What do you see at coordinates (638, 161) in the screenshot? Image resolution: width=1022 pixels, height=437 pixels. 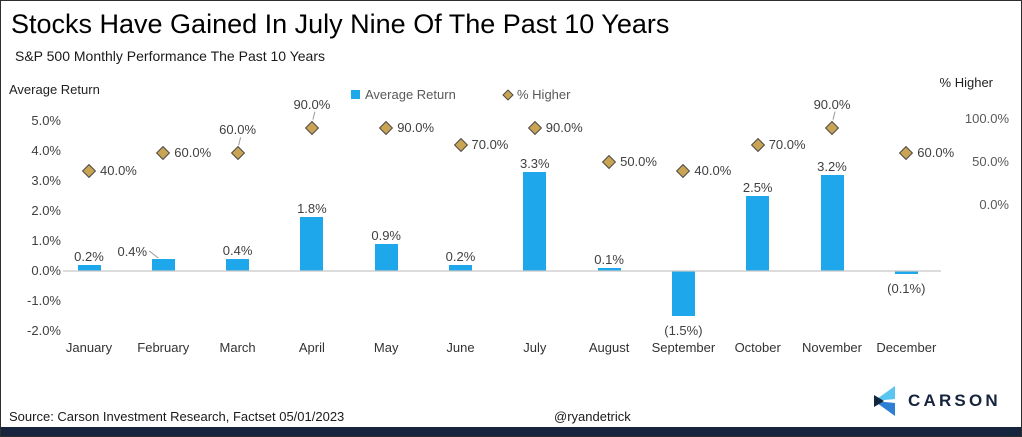 I see `pct-higher-value-label: 50.0%` at bounding box center [638, 161].